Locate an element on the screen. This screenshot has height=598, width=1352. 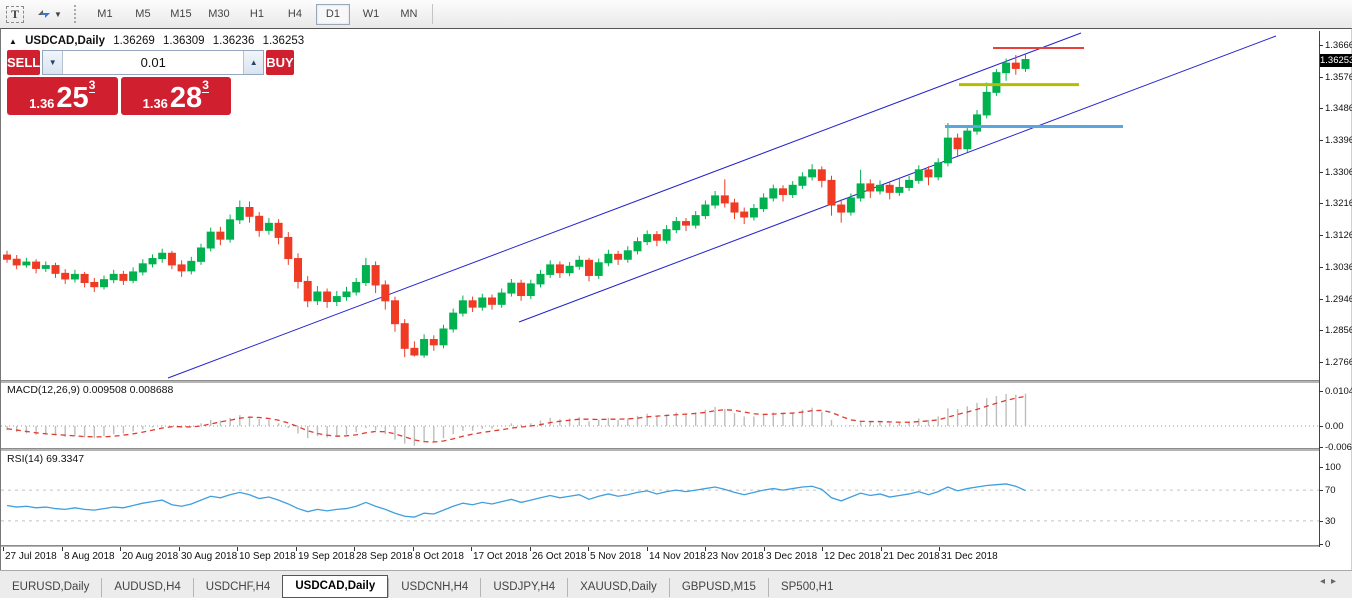
pane-splitter-rsi is located at coordinates (660, 449).